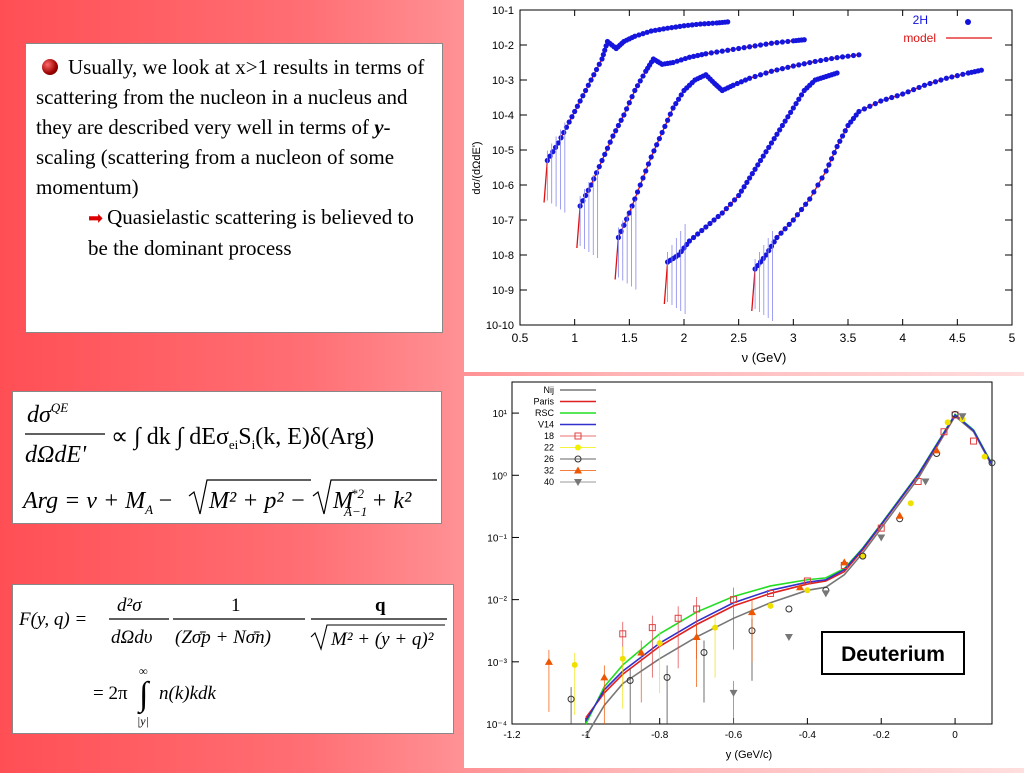  I want to click on bot-legend-label: Nij, so click(549, 390).